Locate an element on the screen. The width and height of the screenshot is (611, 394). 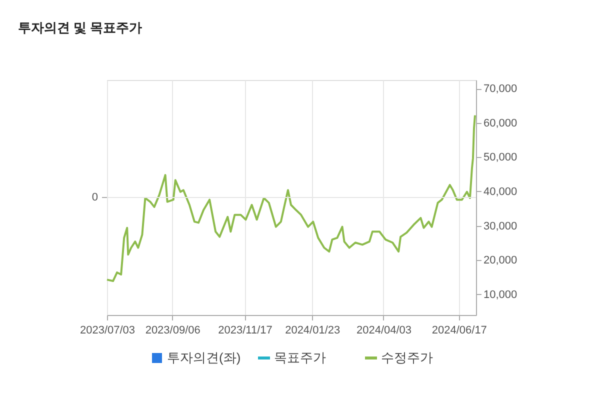
x-tick-label: 2024/01/23 is located at coordinates (312, 330).